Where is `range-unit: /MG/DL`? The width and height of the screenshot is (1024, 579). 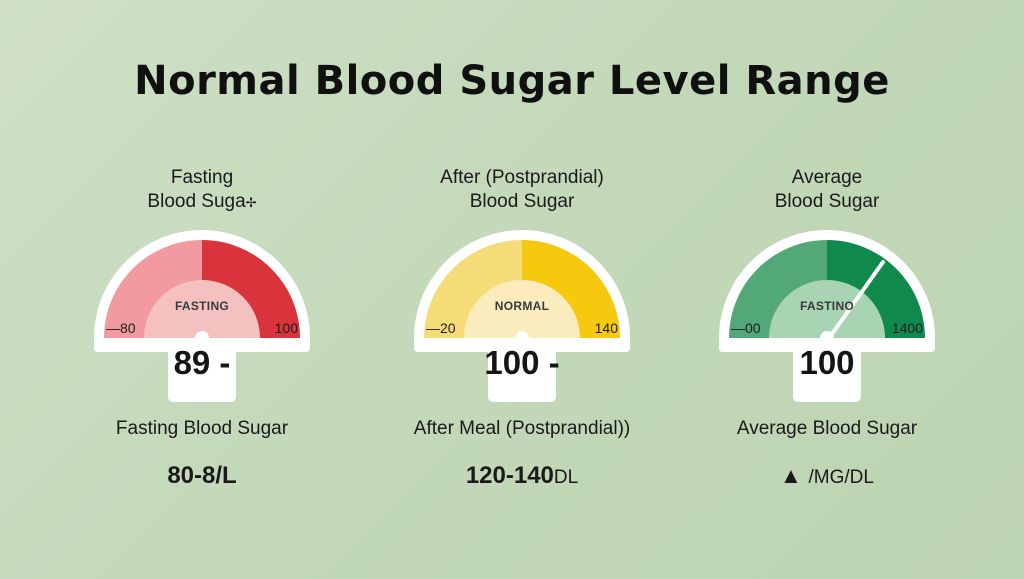 range-unit: /MG/DL is located at coordinates (841, 477).